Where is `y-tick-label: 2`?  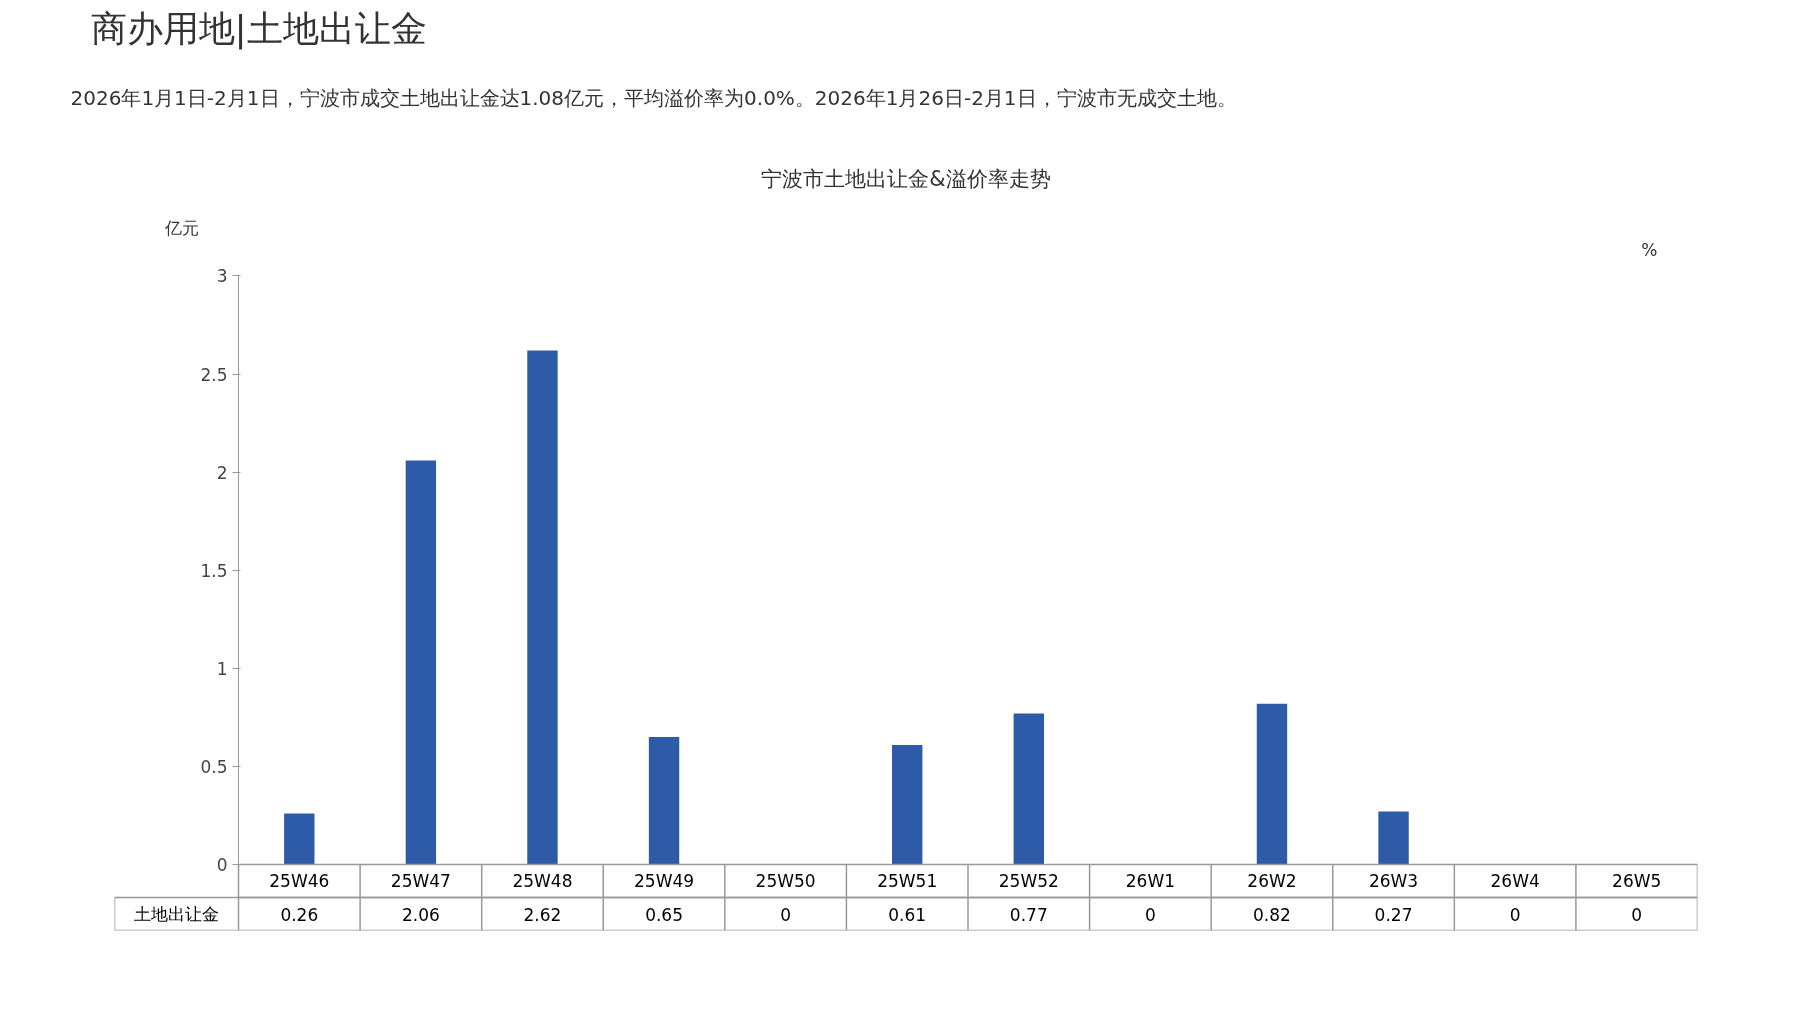
y-tick-label: 2 is located at coordinates (222, 472).